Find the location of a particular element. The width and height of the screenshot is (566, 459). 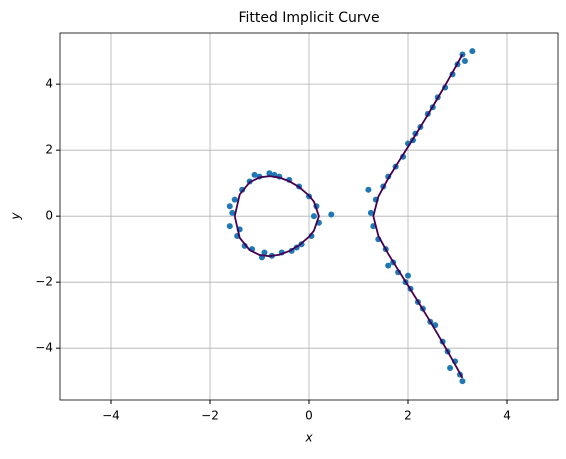

x-tick-label: 4 is located at coordinates (507, 416).